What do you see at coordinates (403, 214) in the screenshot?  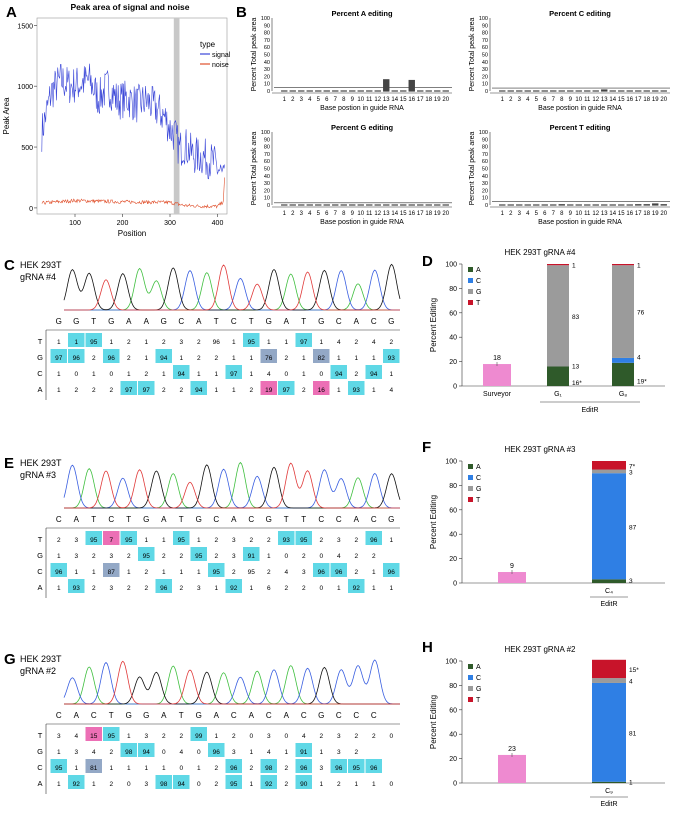 I see `panel-B3-xtick-label: 15` at bounding box center [403, 214].